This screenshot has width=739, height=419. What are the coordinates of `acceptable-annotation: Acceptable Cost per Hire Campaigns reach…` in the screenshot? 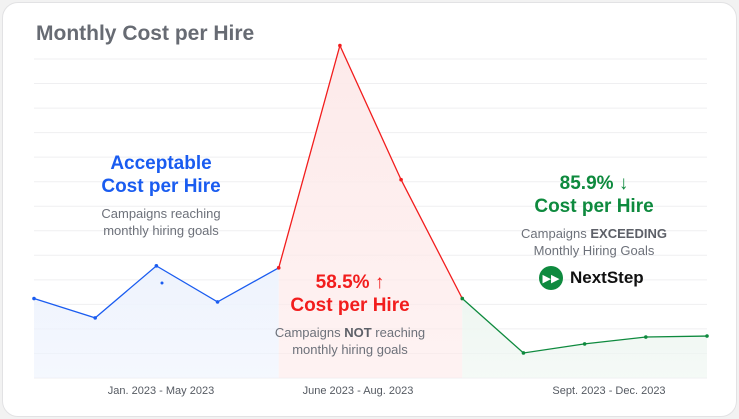 It's located at (161, 195).